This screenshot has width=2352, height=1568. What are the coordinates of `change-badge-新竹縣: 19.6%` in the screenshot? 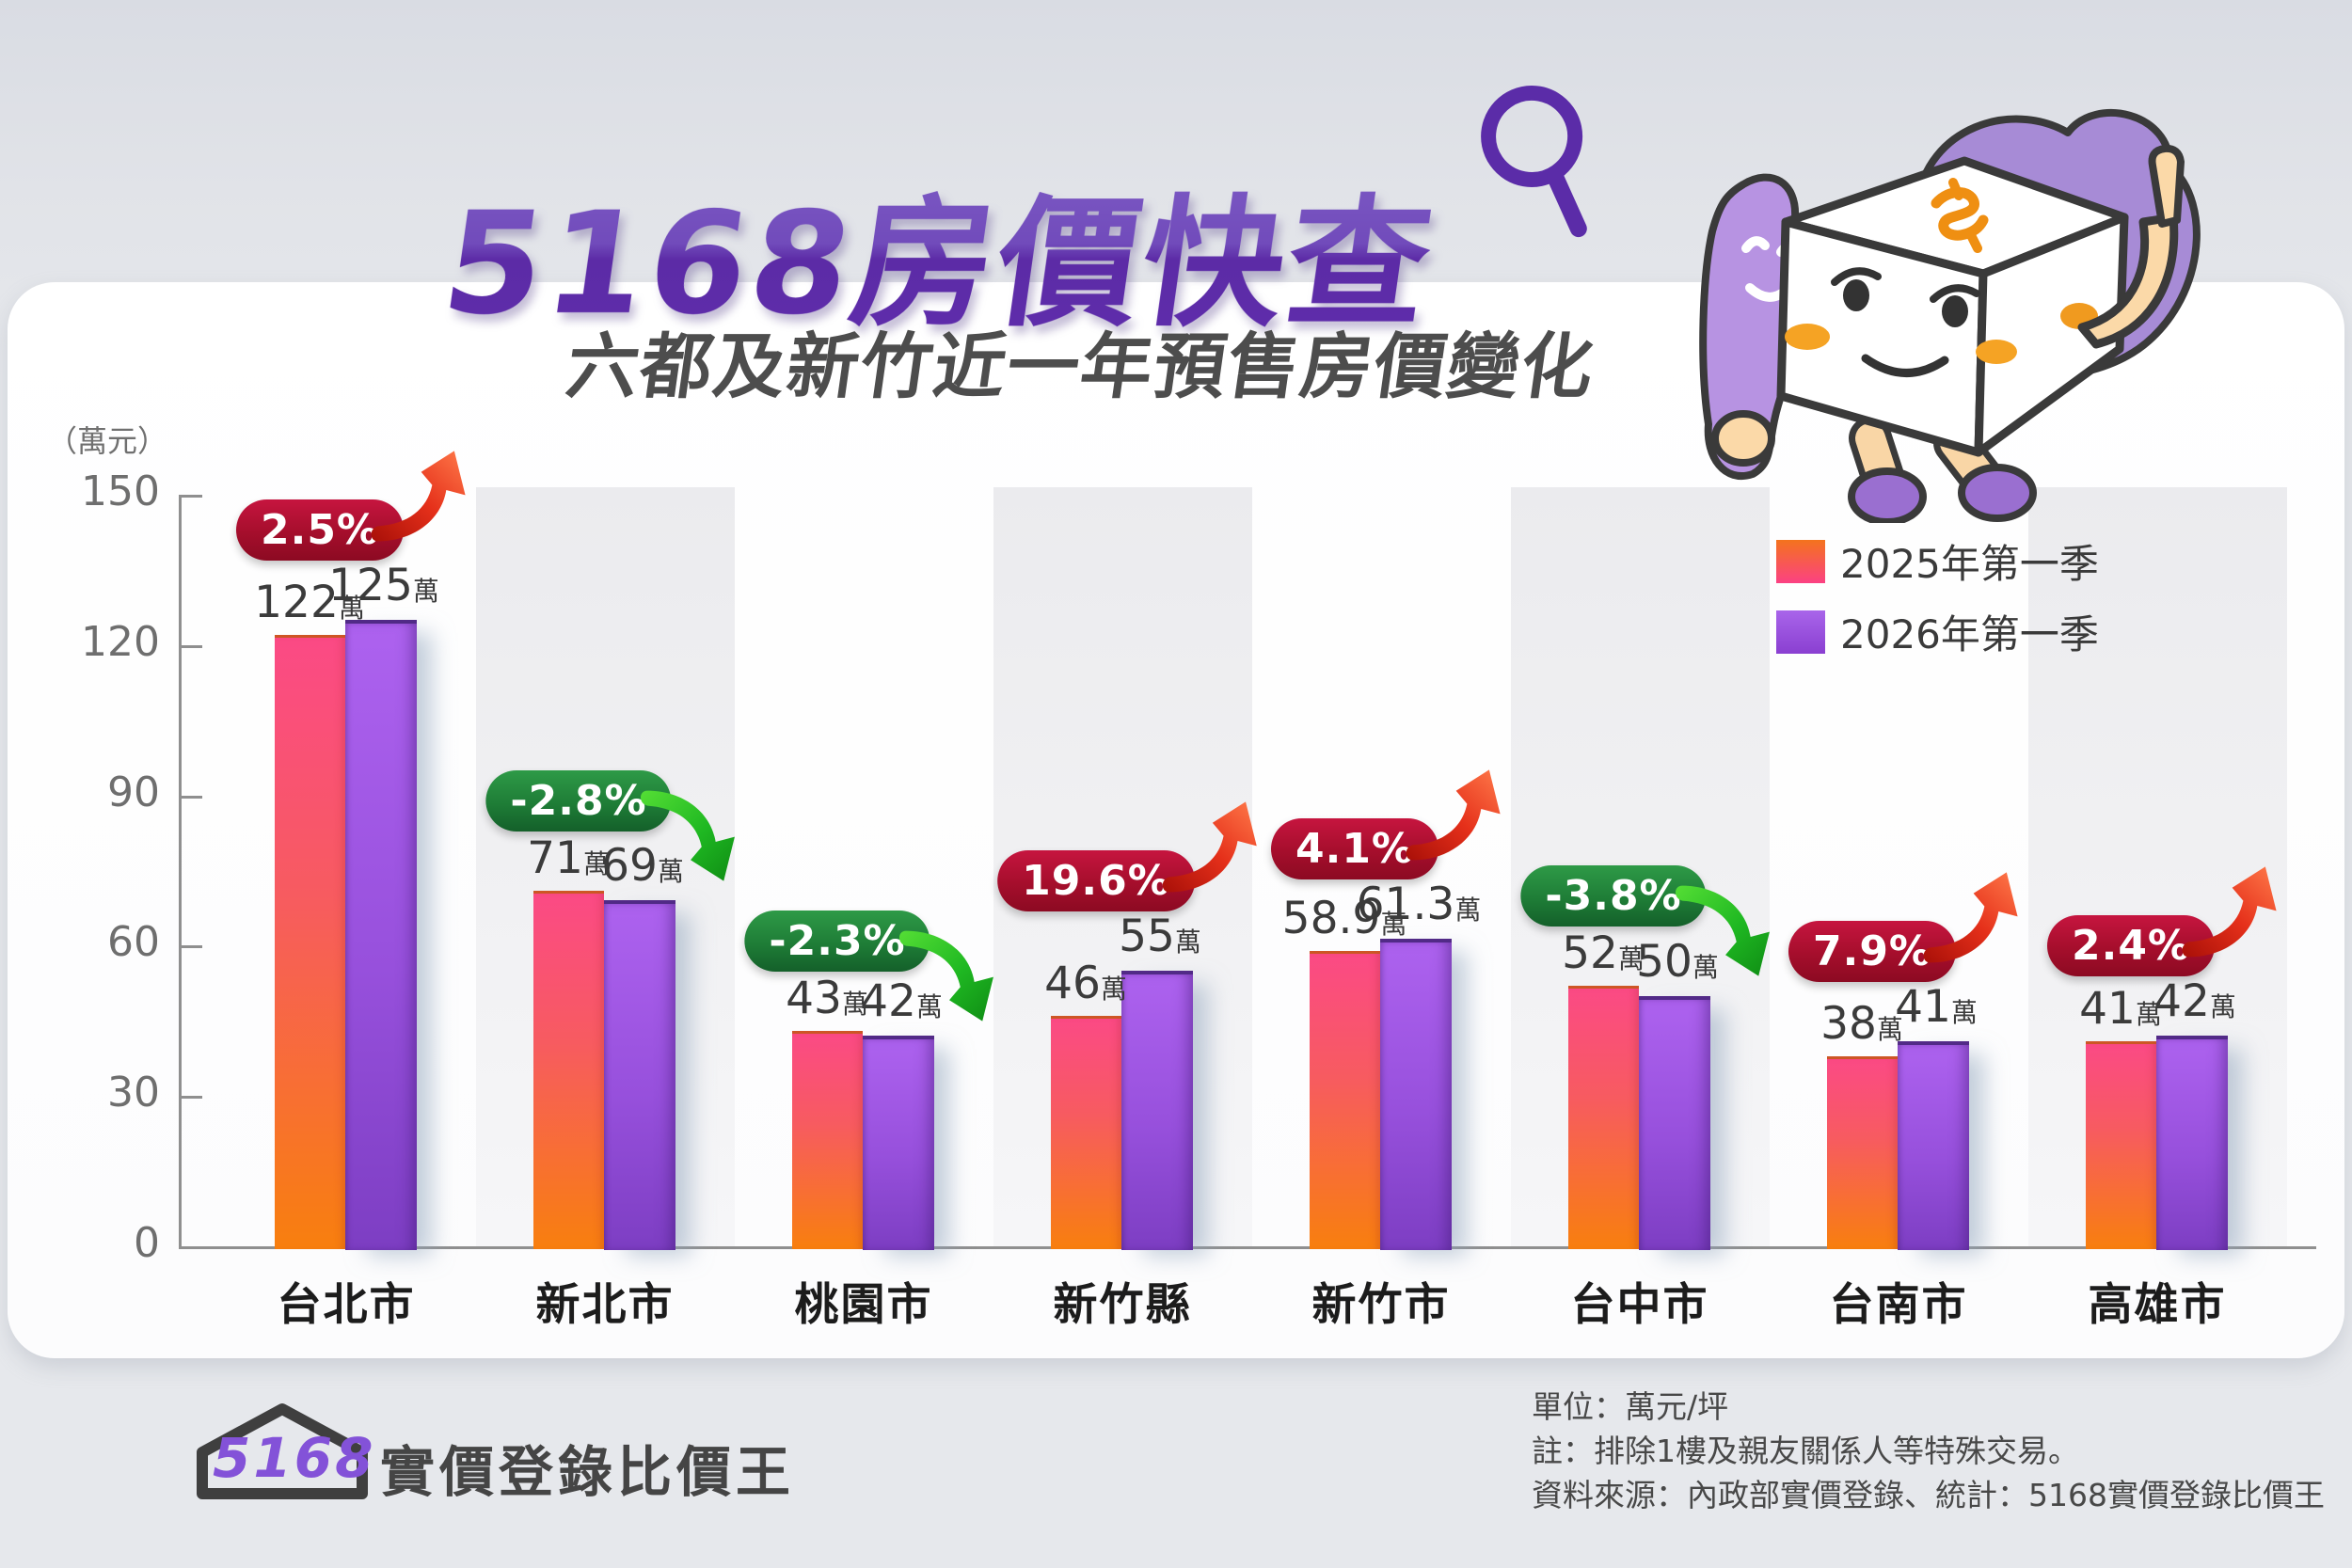 It's located at (1127, 857).